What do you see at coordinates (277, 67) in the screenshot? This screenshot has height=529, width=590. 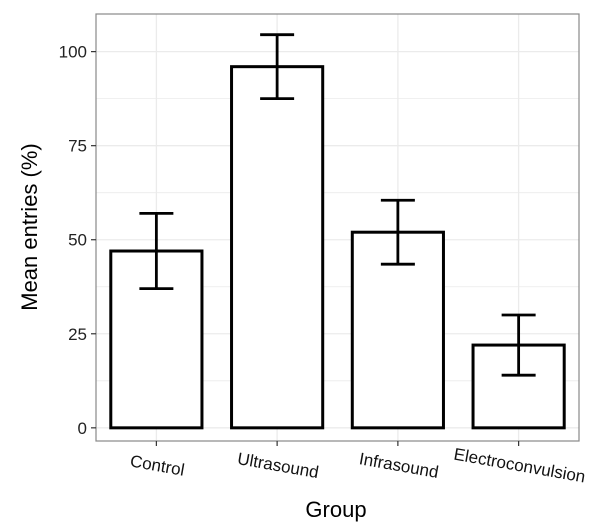 I see `error-bar-ultrasound` at bounding box center [277, 67].